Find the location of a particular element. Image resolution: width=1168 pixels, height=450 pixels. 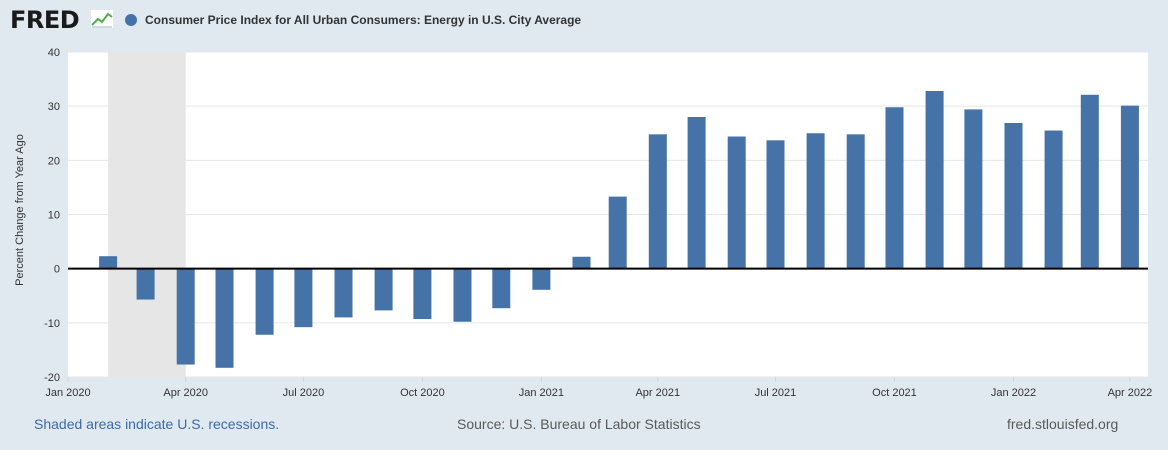

y-tick-label: 20 is located at coordinates (54, 161).